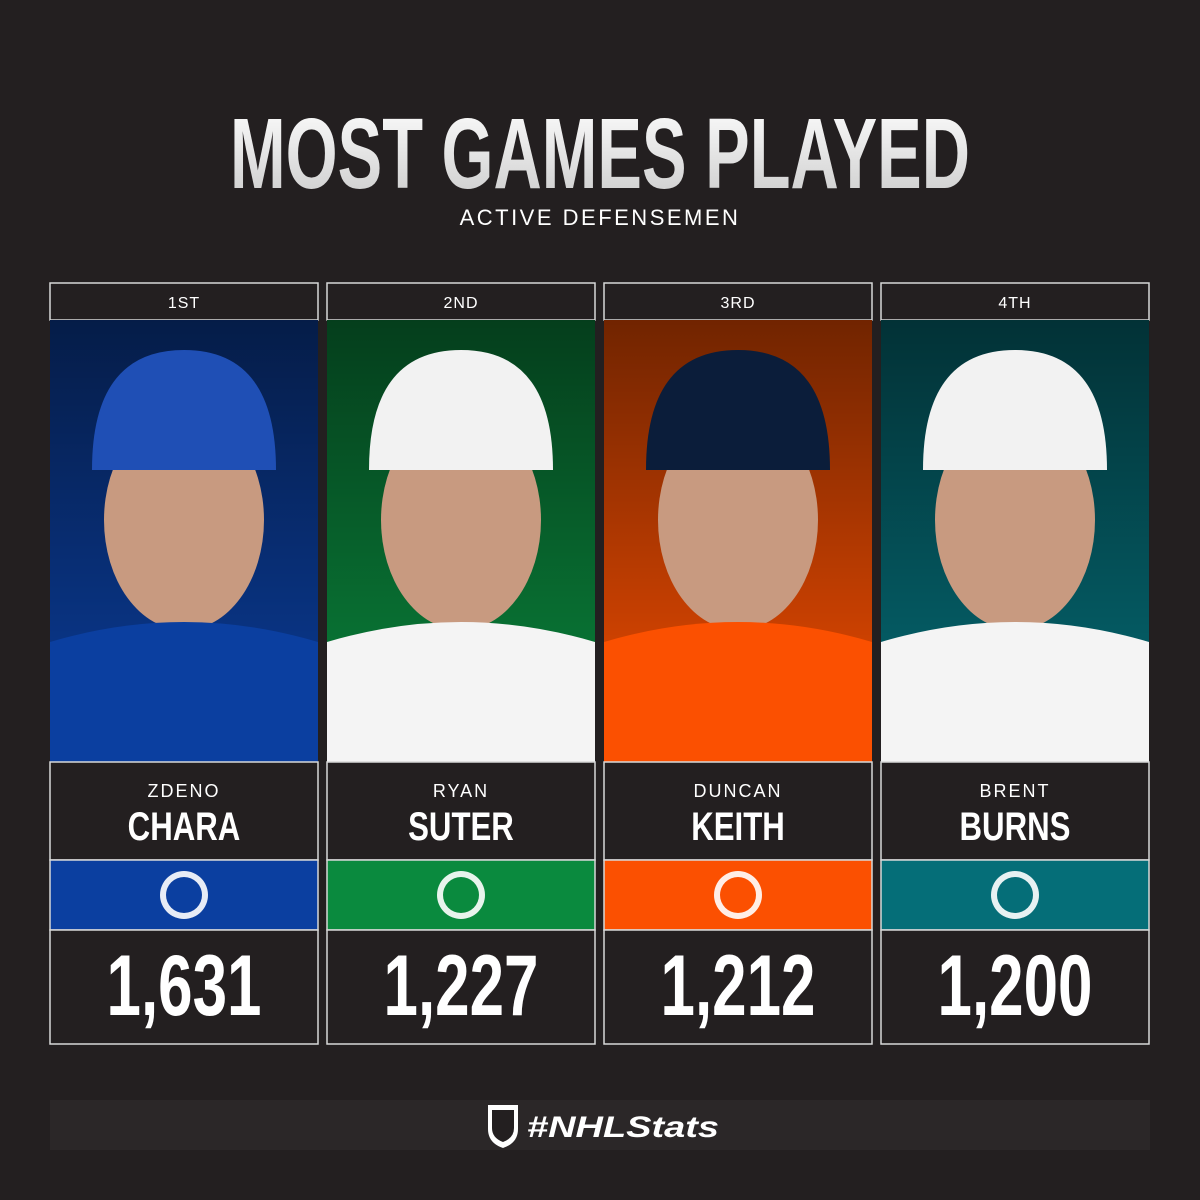 Image resolution: width=1200 pixels, height=1200 pixels. I want to click on rank: 2ND, so click(460, 303).